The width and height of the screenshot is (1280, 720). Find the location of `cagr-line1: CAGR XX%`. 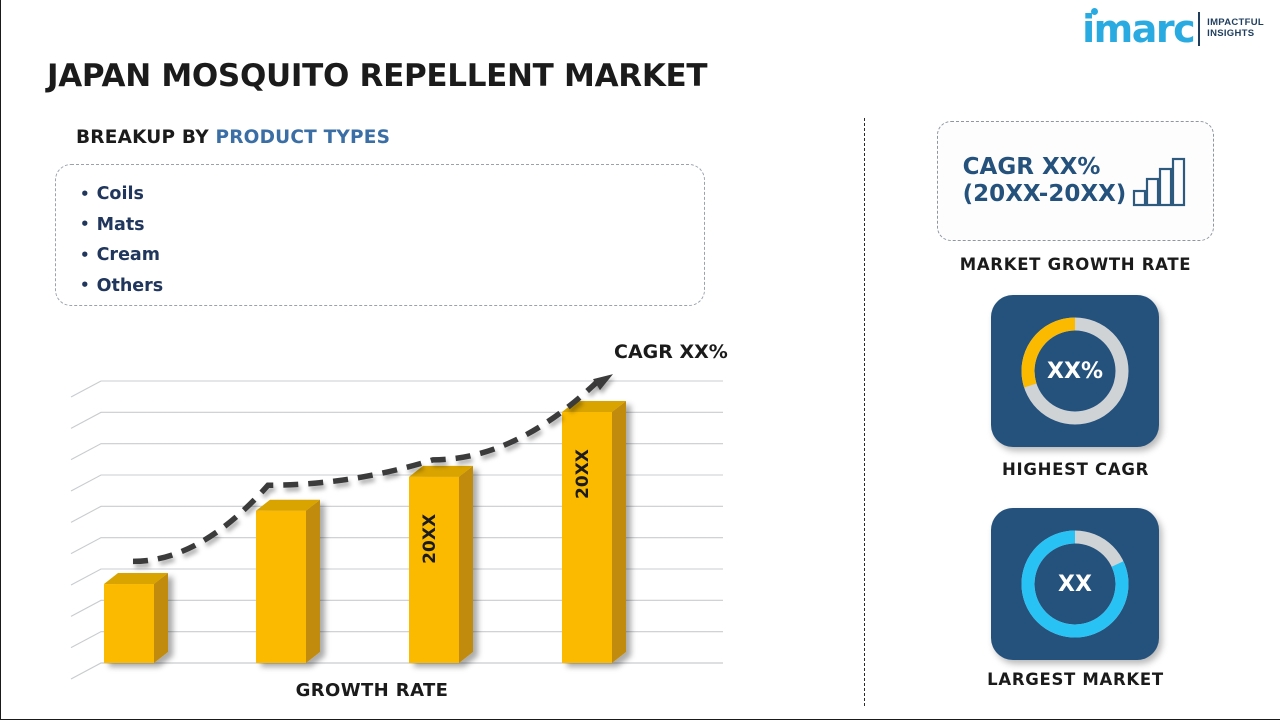

cagr-line1: CAGR XX% is located at coordinates (1031, 166).